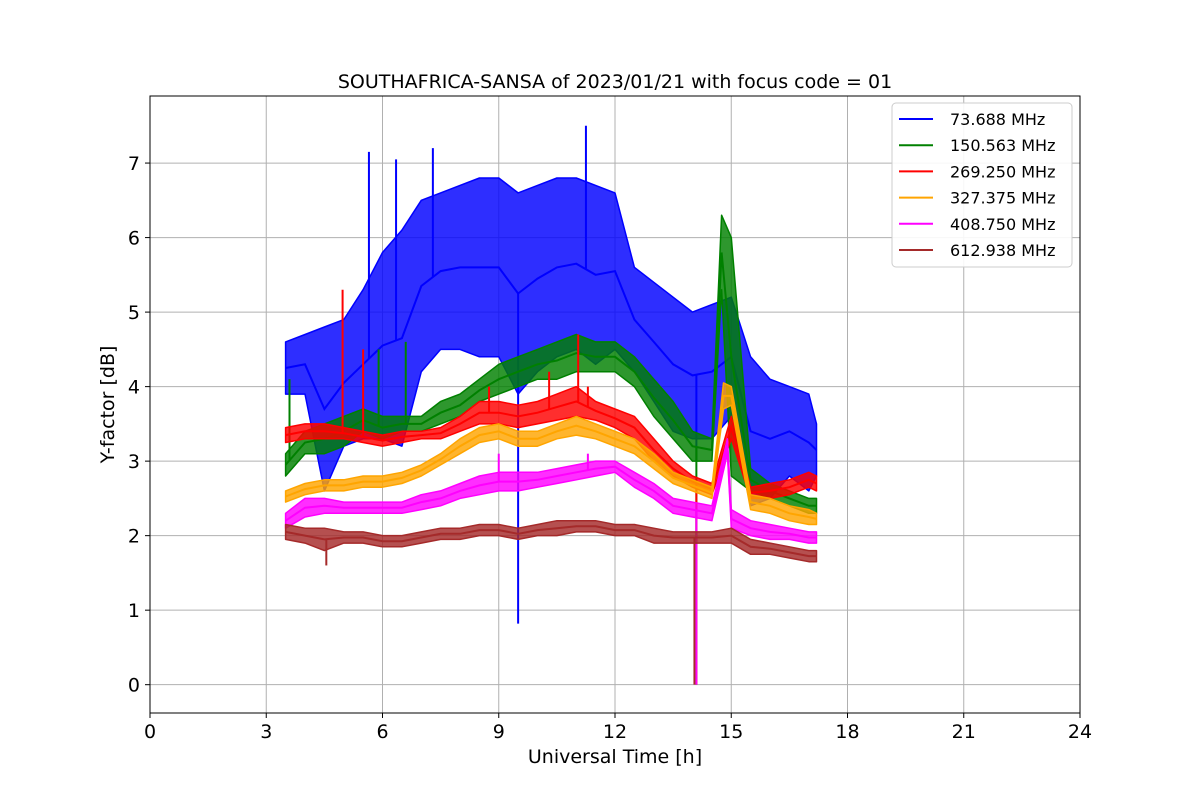 The image size is (1200, 800). I want to click on x-axis-label: Universal Time [h], so click(615, 757).